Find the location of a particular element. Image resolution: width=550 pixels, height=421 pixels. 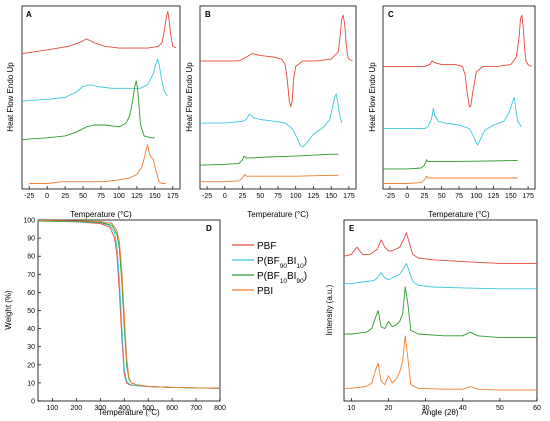

panel-a-series-bf90 is located at coordinates (95, 80).